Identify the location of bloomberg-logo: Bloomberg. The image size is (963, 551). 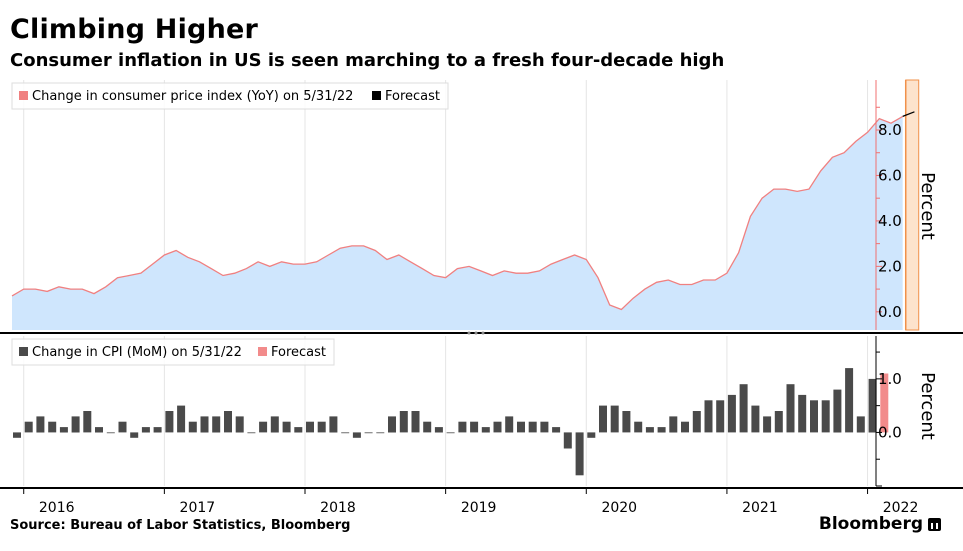
(880, 524).